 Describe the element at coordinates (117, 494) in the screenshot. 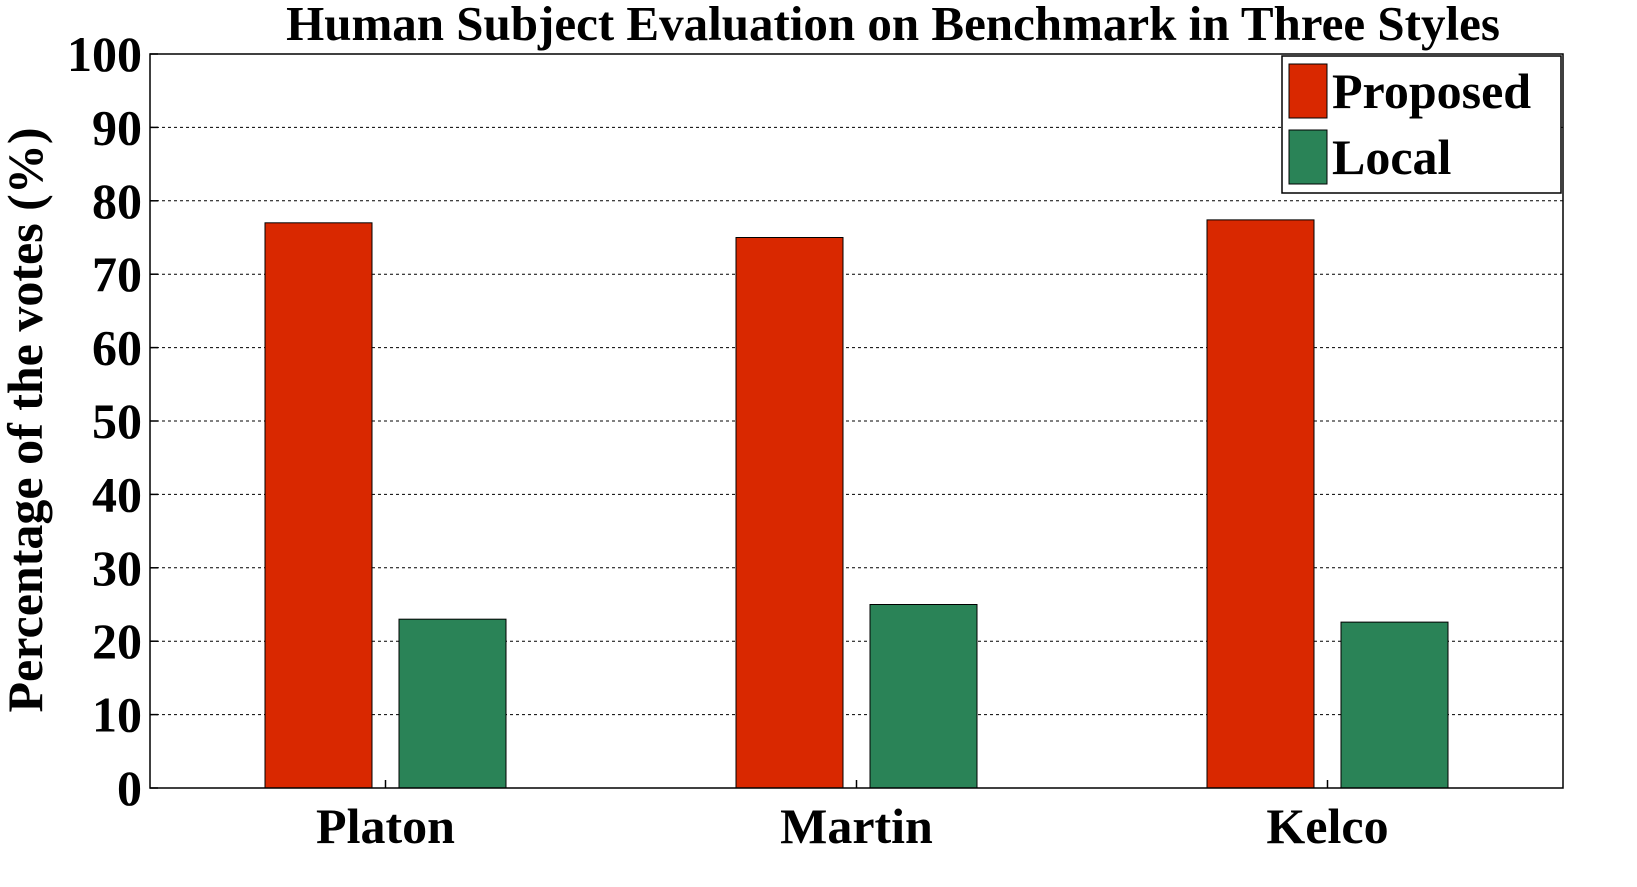

I see `y-tick-label-40: 40` at that location.